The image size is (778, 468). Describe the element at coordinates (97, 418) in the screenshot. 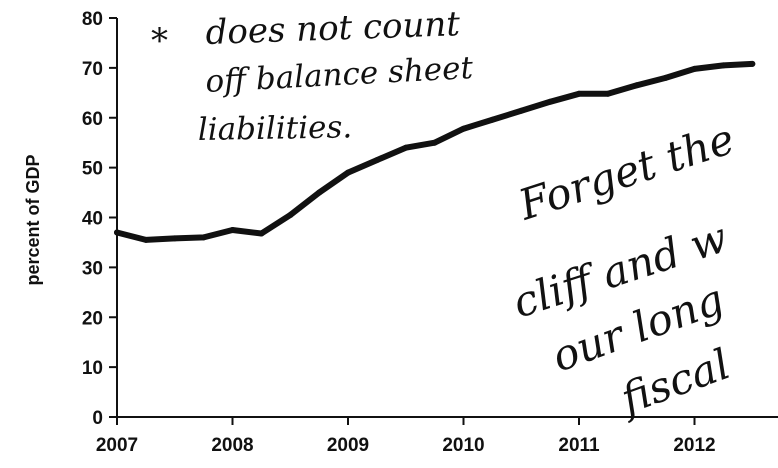

I see `y-tick-label: 0` at that location.